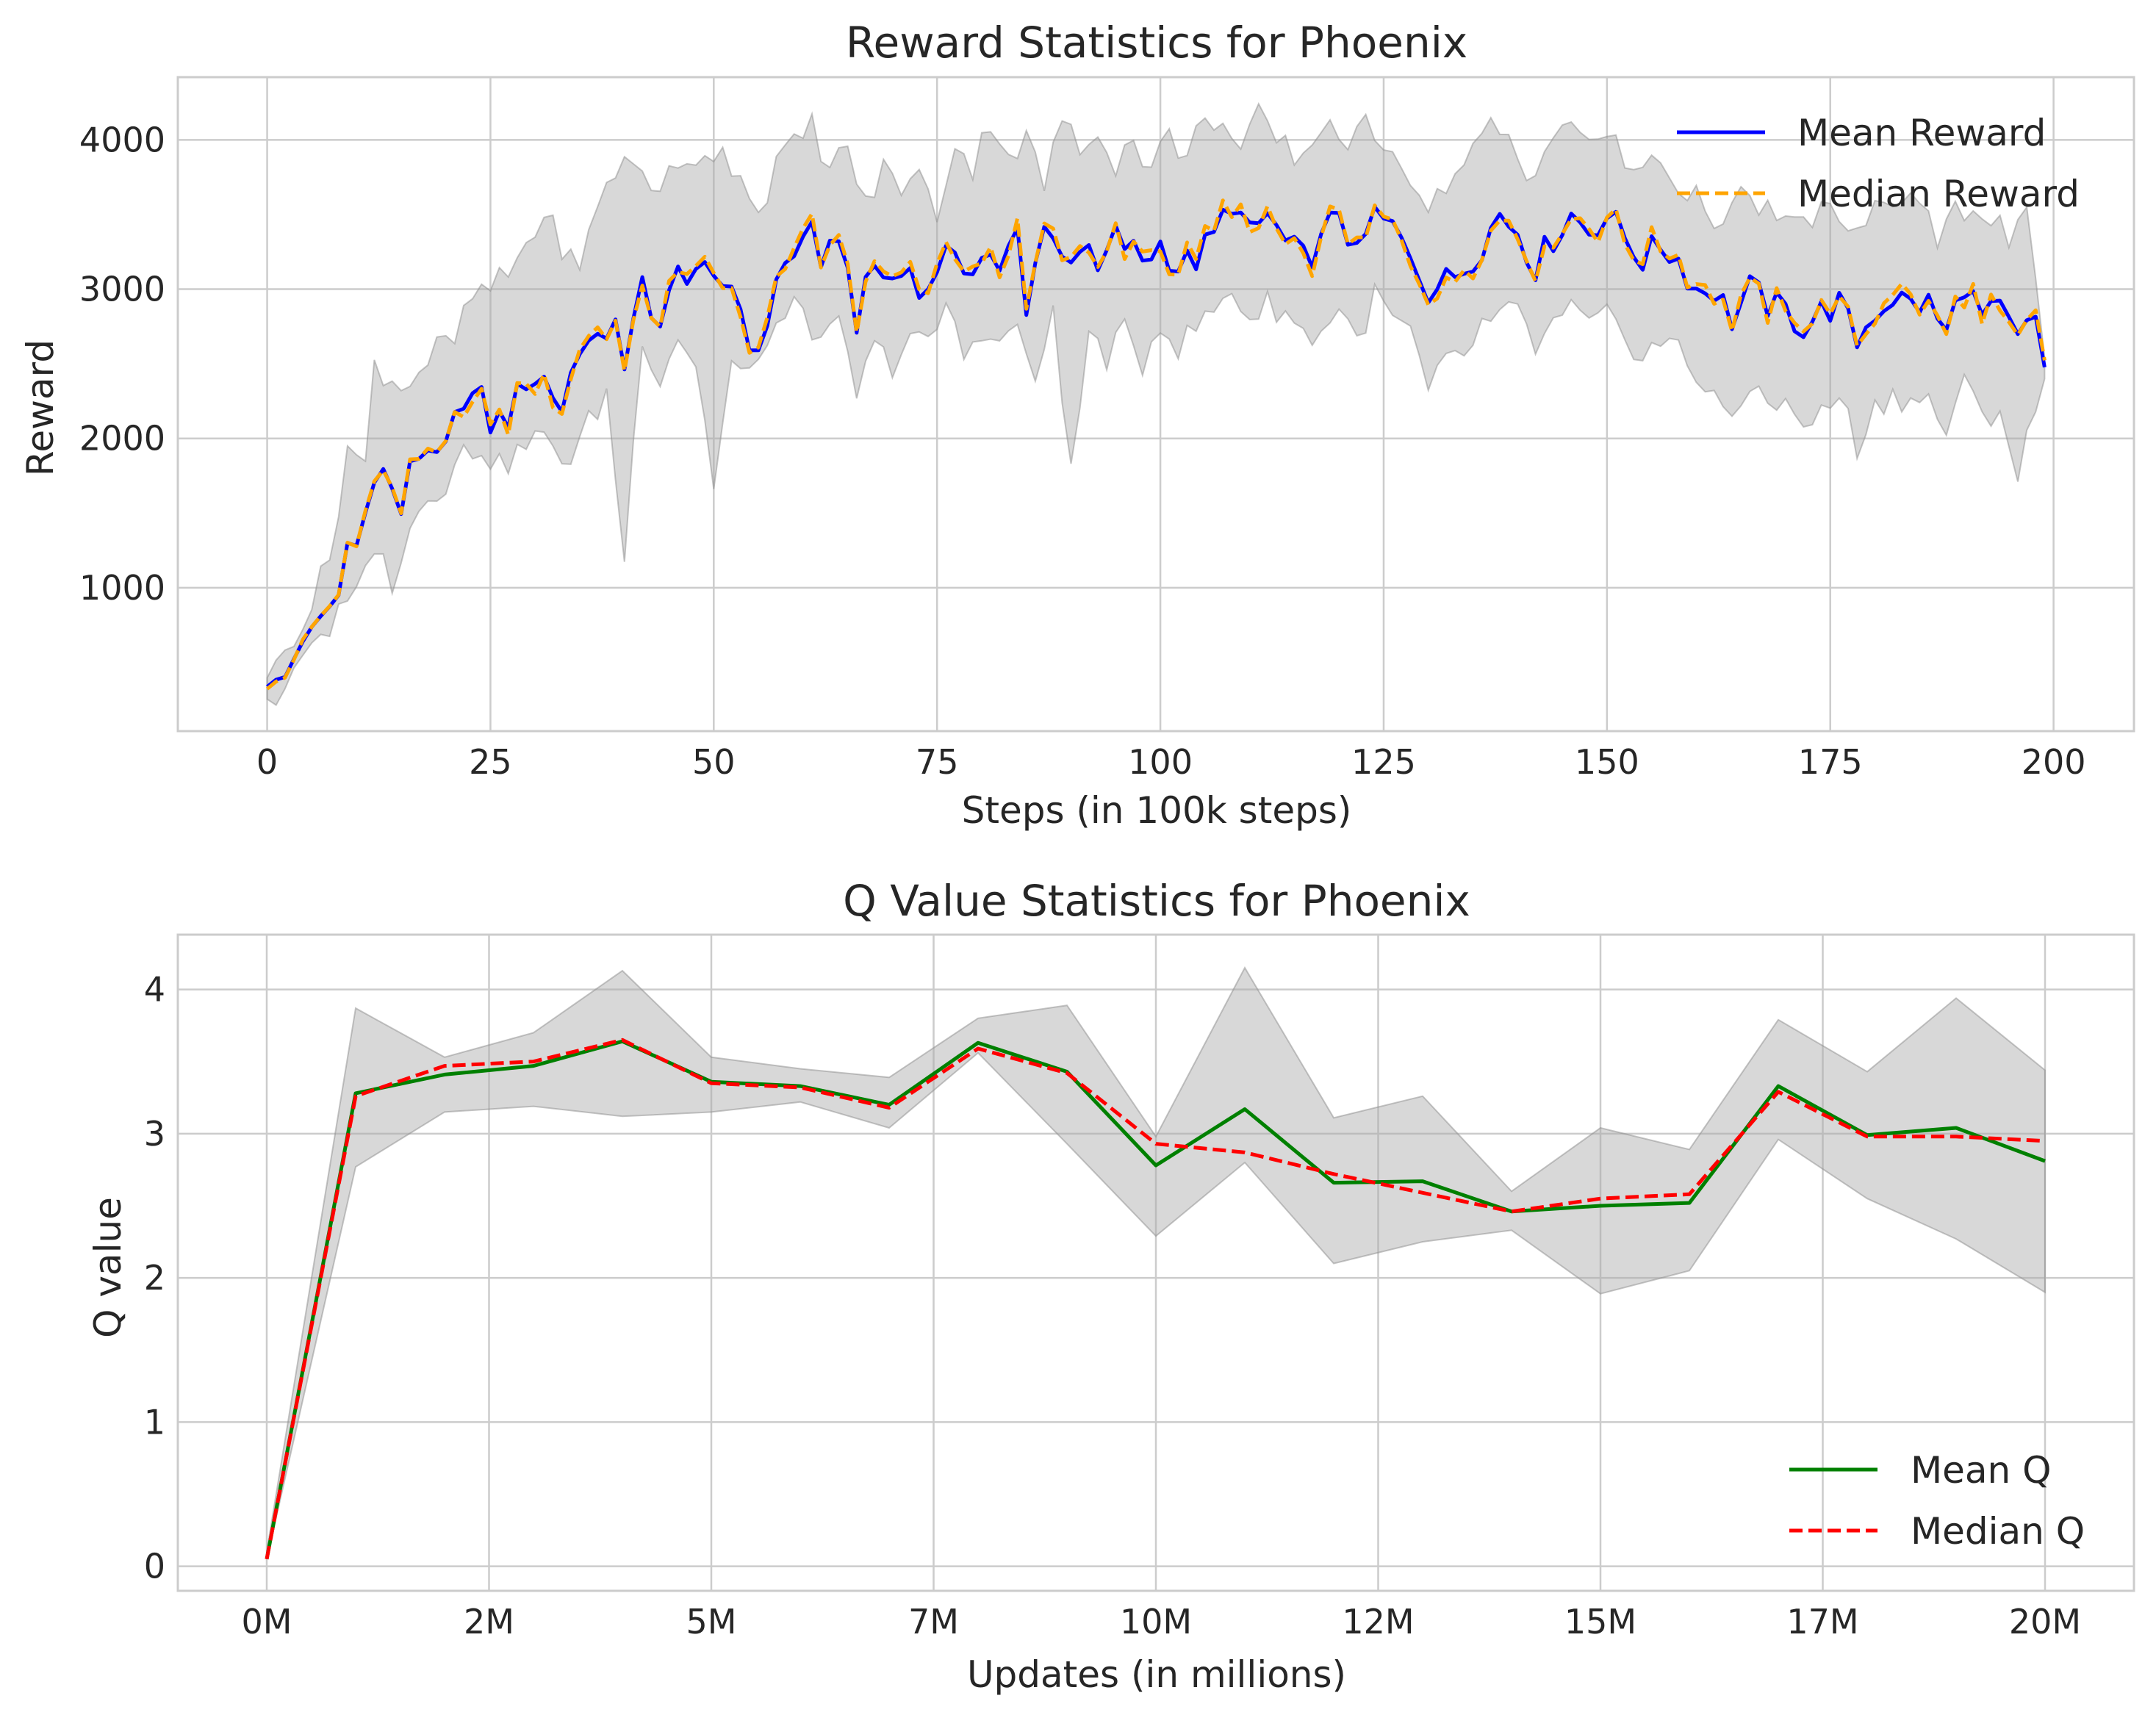 This screenshot has height=1715, width=2156. I want to click on x-tick-label: 7M, so click(933, 1622).